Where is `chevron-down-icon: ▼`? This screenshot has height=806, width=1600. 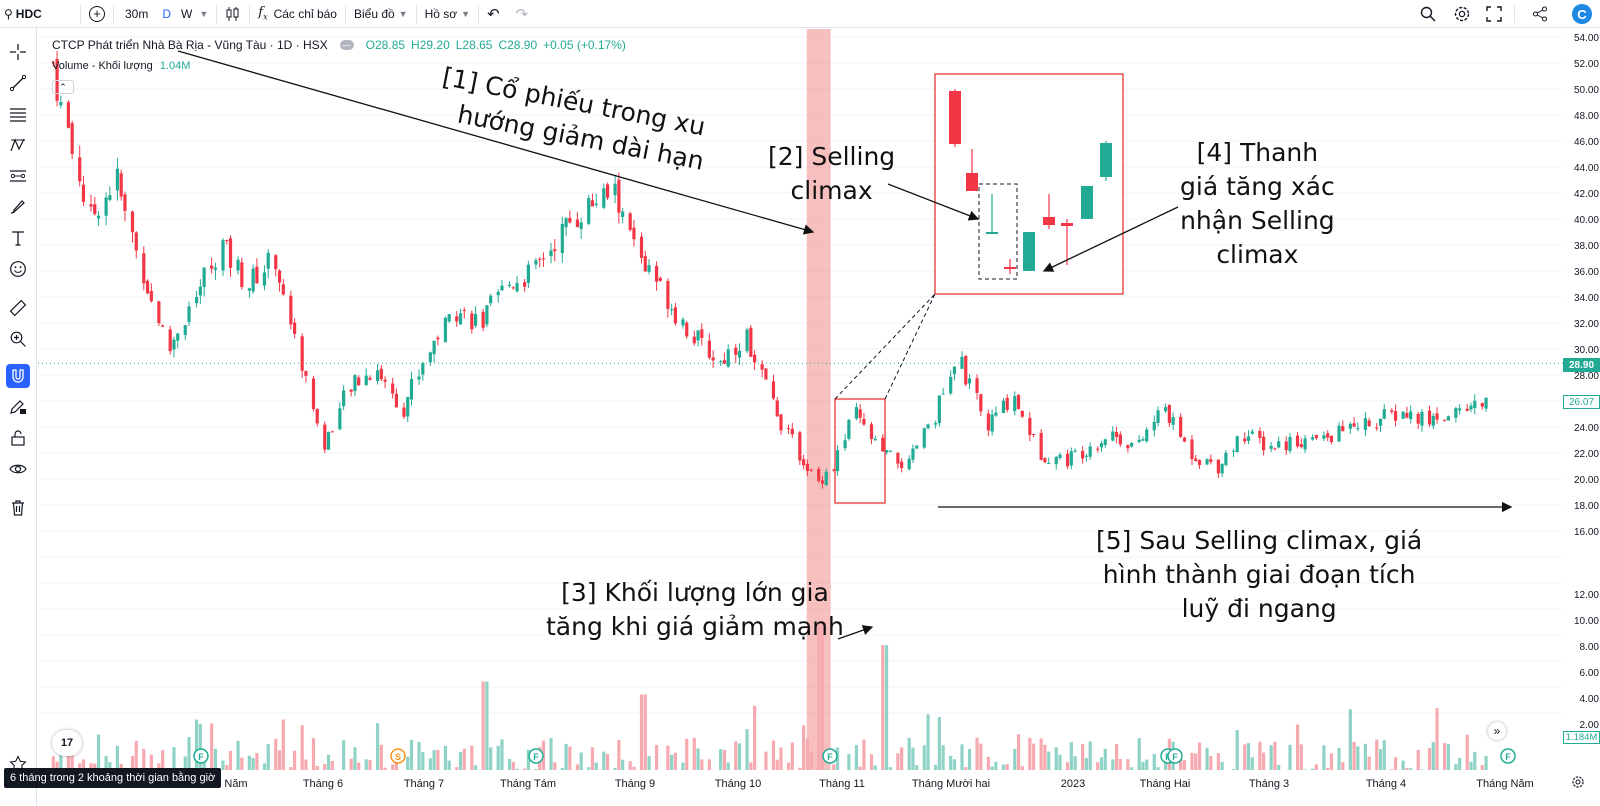
chevron-down-icon: ▼ is located at coordinates (204, 13).